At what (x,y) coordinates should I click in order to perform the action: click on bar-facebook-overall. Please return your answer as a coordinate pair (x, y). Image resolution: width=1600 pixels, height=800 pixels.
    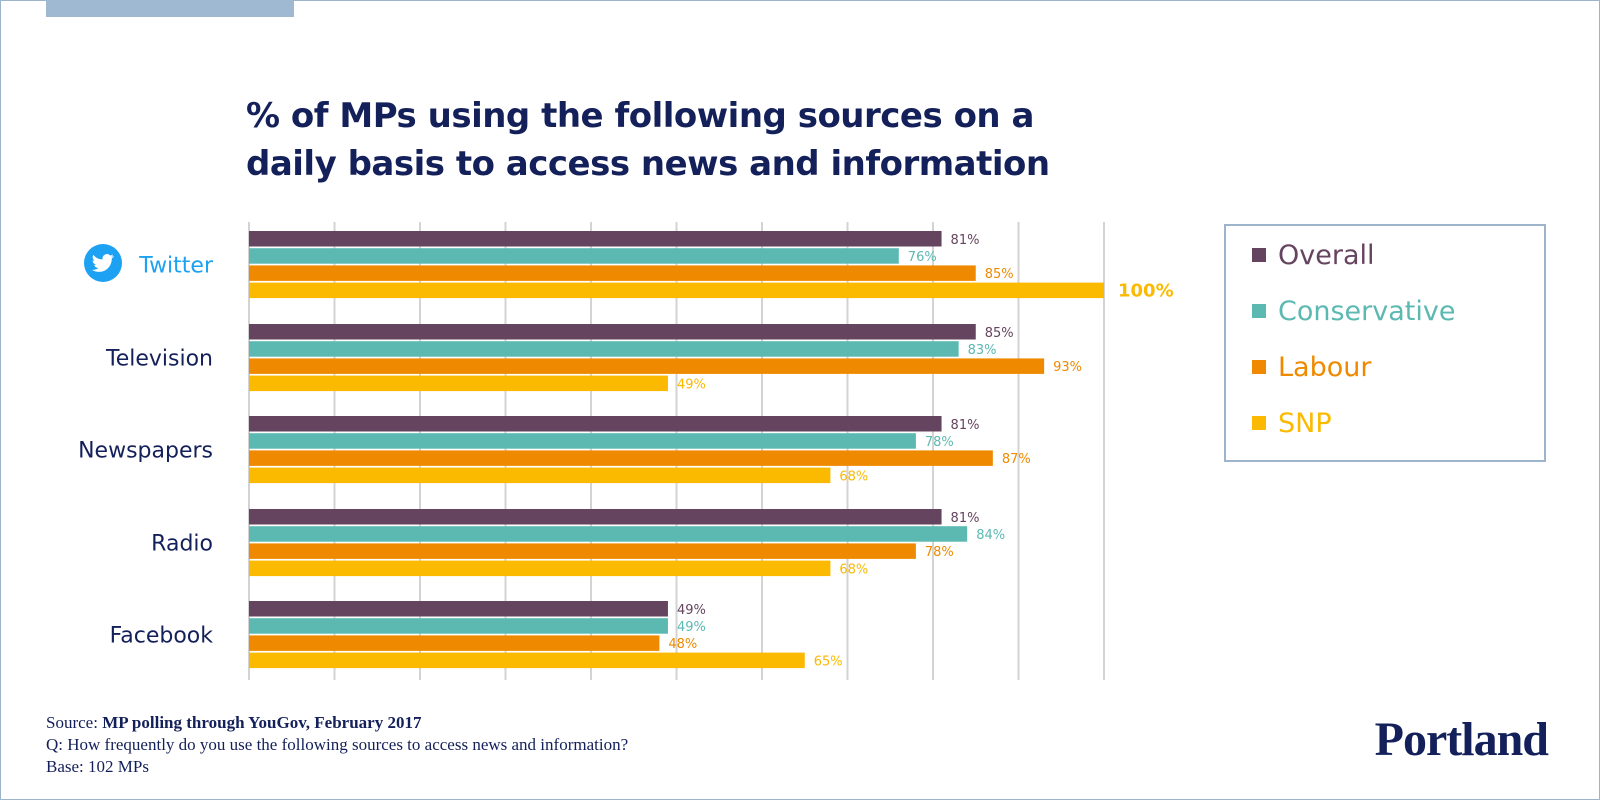
    Looking at the image, I should click on (458, 609).